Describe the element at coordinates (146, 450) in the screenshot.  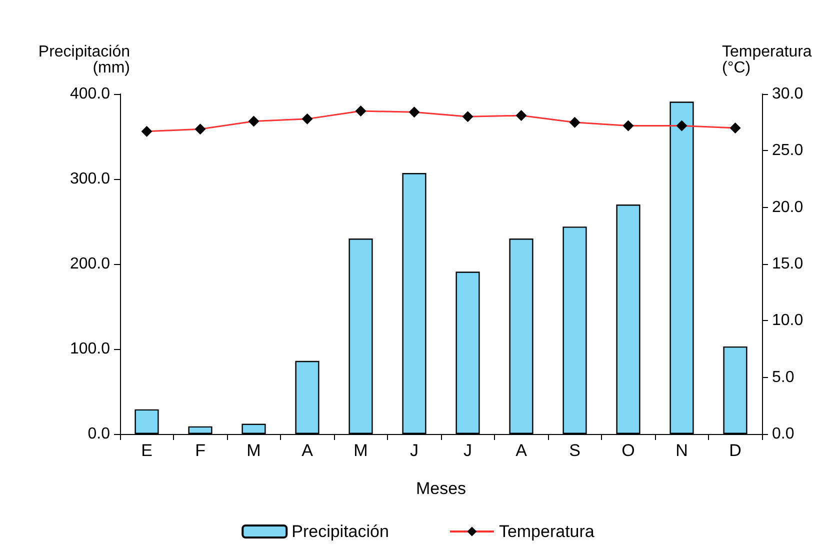
I see `x-tick-label: E` at that location.